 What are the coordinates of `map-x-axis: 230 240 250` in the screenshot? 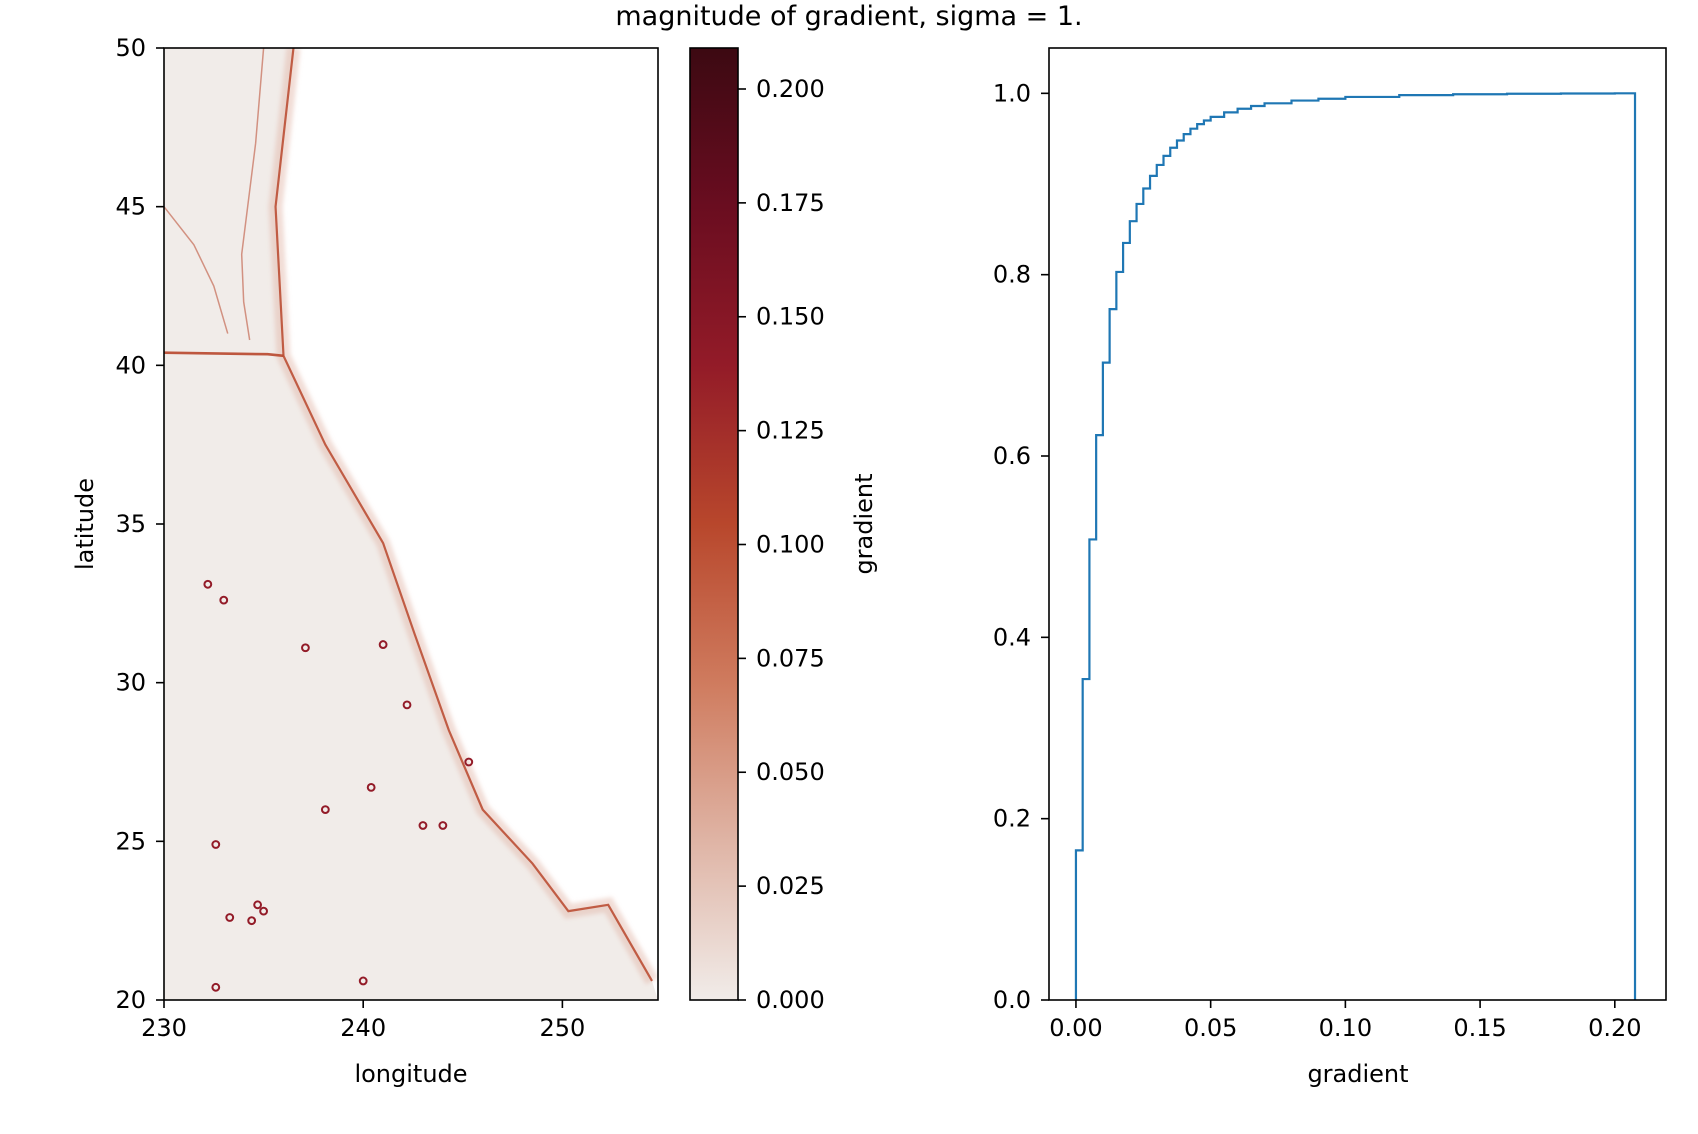 It's located at (363, 1021).